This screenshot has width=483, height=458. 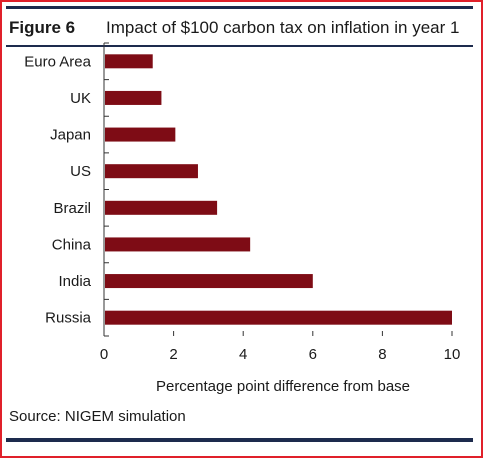 I want to click on x-tick-label: 0, so click(x=104, y=354).